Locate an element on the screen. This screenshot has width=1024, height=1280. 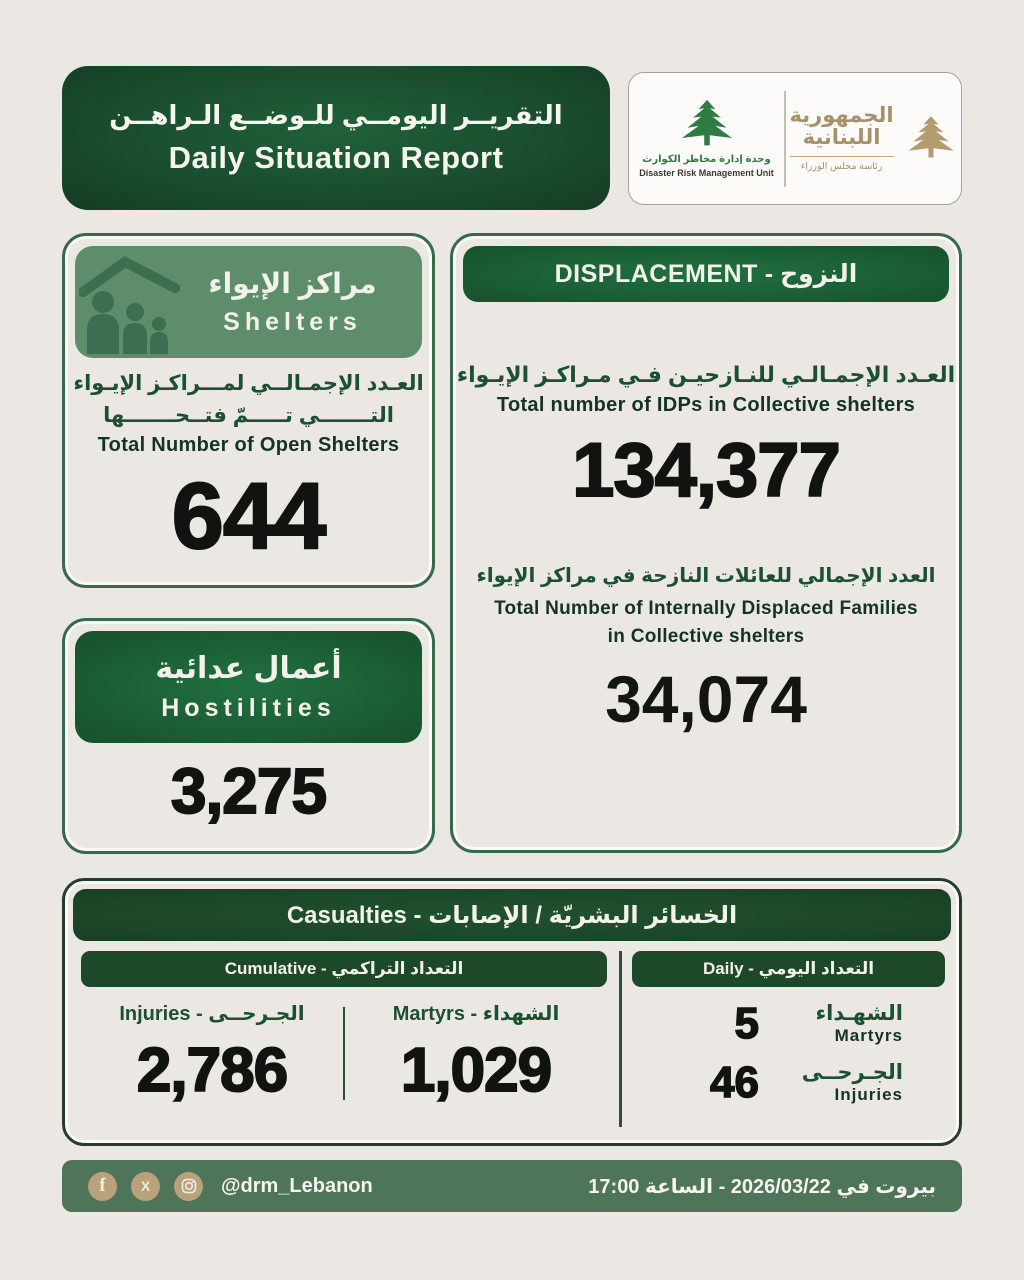
cumulative-martyrs: الشهداء - Martyrs 1,029 is located at coordinates (476, 1053).